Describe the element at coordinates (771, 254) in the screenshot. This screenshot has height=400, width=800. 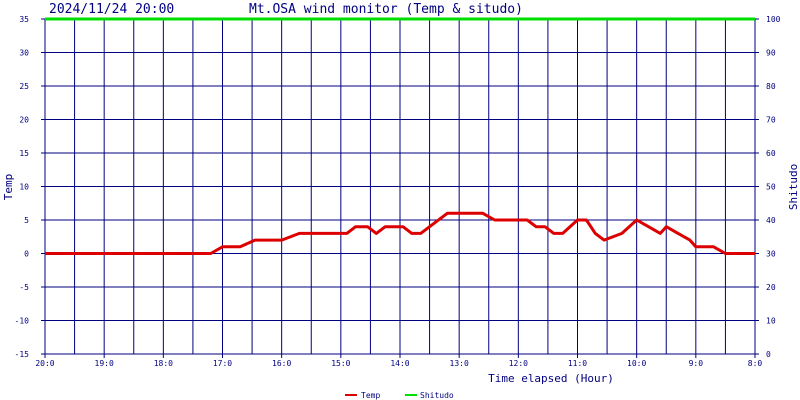
I see `y-right-tick-label: 30` at that location.